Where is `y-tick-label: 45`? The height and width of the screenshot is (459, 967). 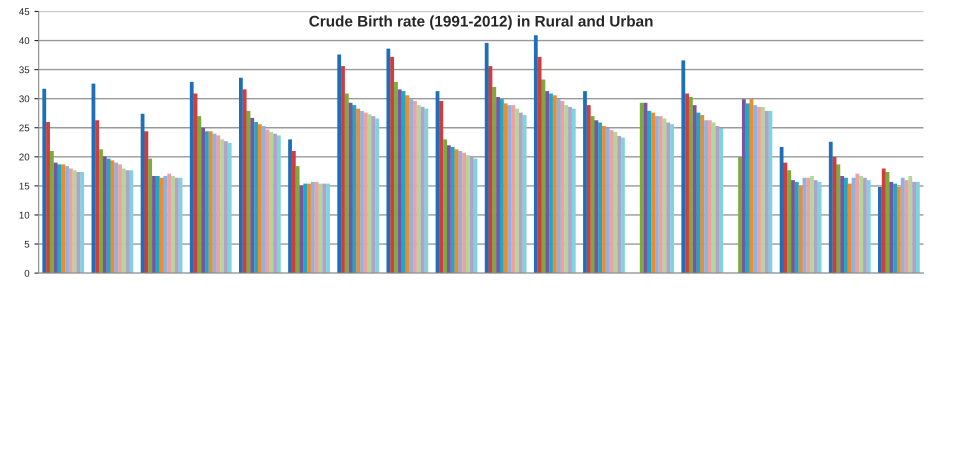
y-tick-label: 45 is located at coordinates (24, 12).